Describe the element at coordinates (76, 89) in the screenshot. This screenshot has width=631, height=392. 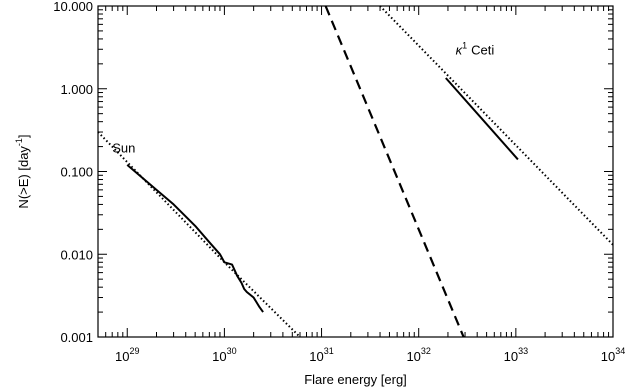
I see `y-tick-label: 1.000` at that location.